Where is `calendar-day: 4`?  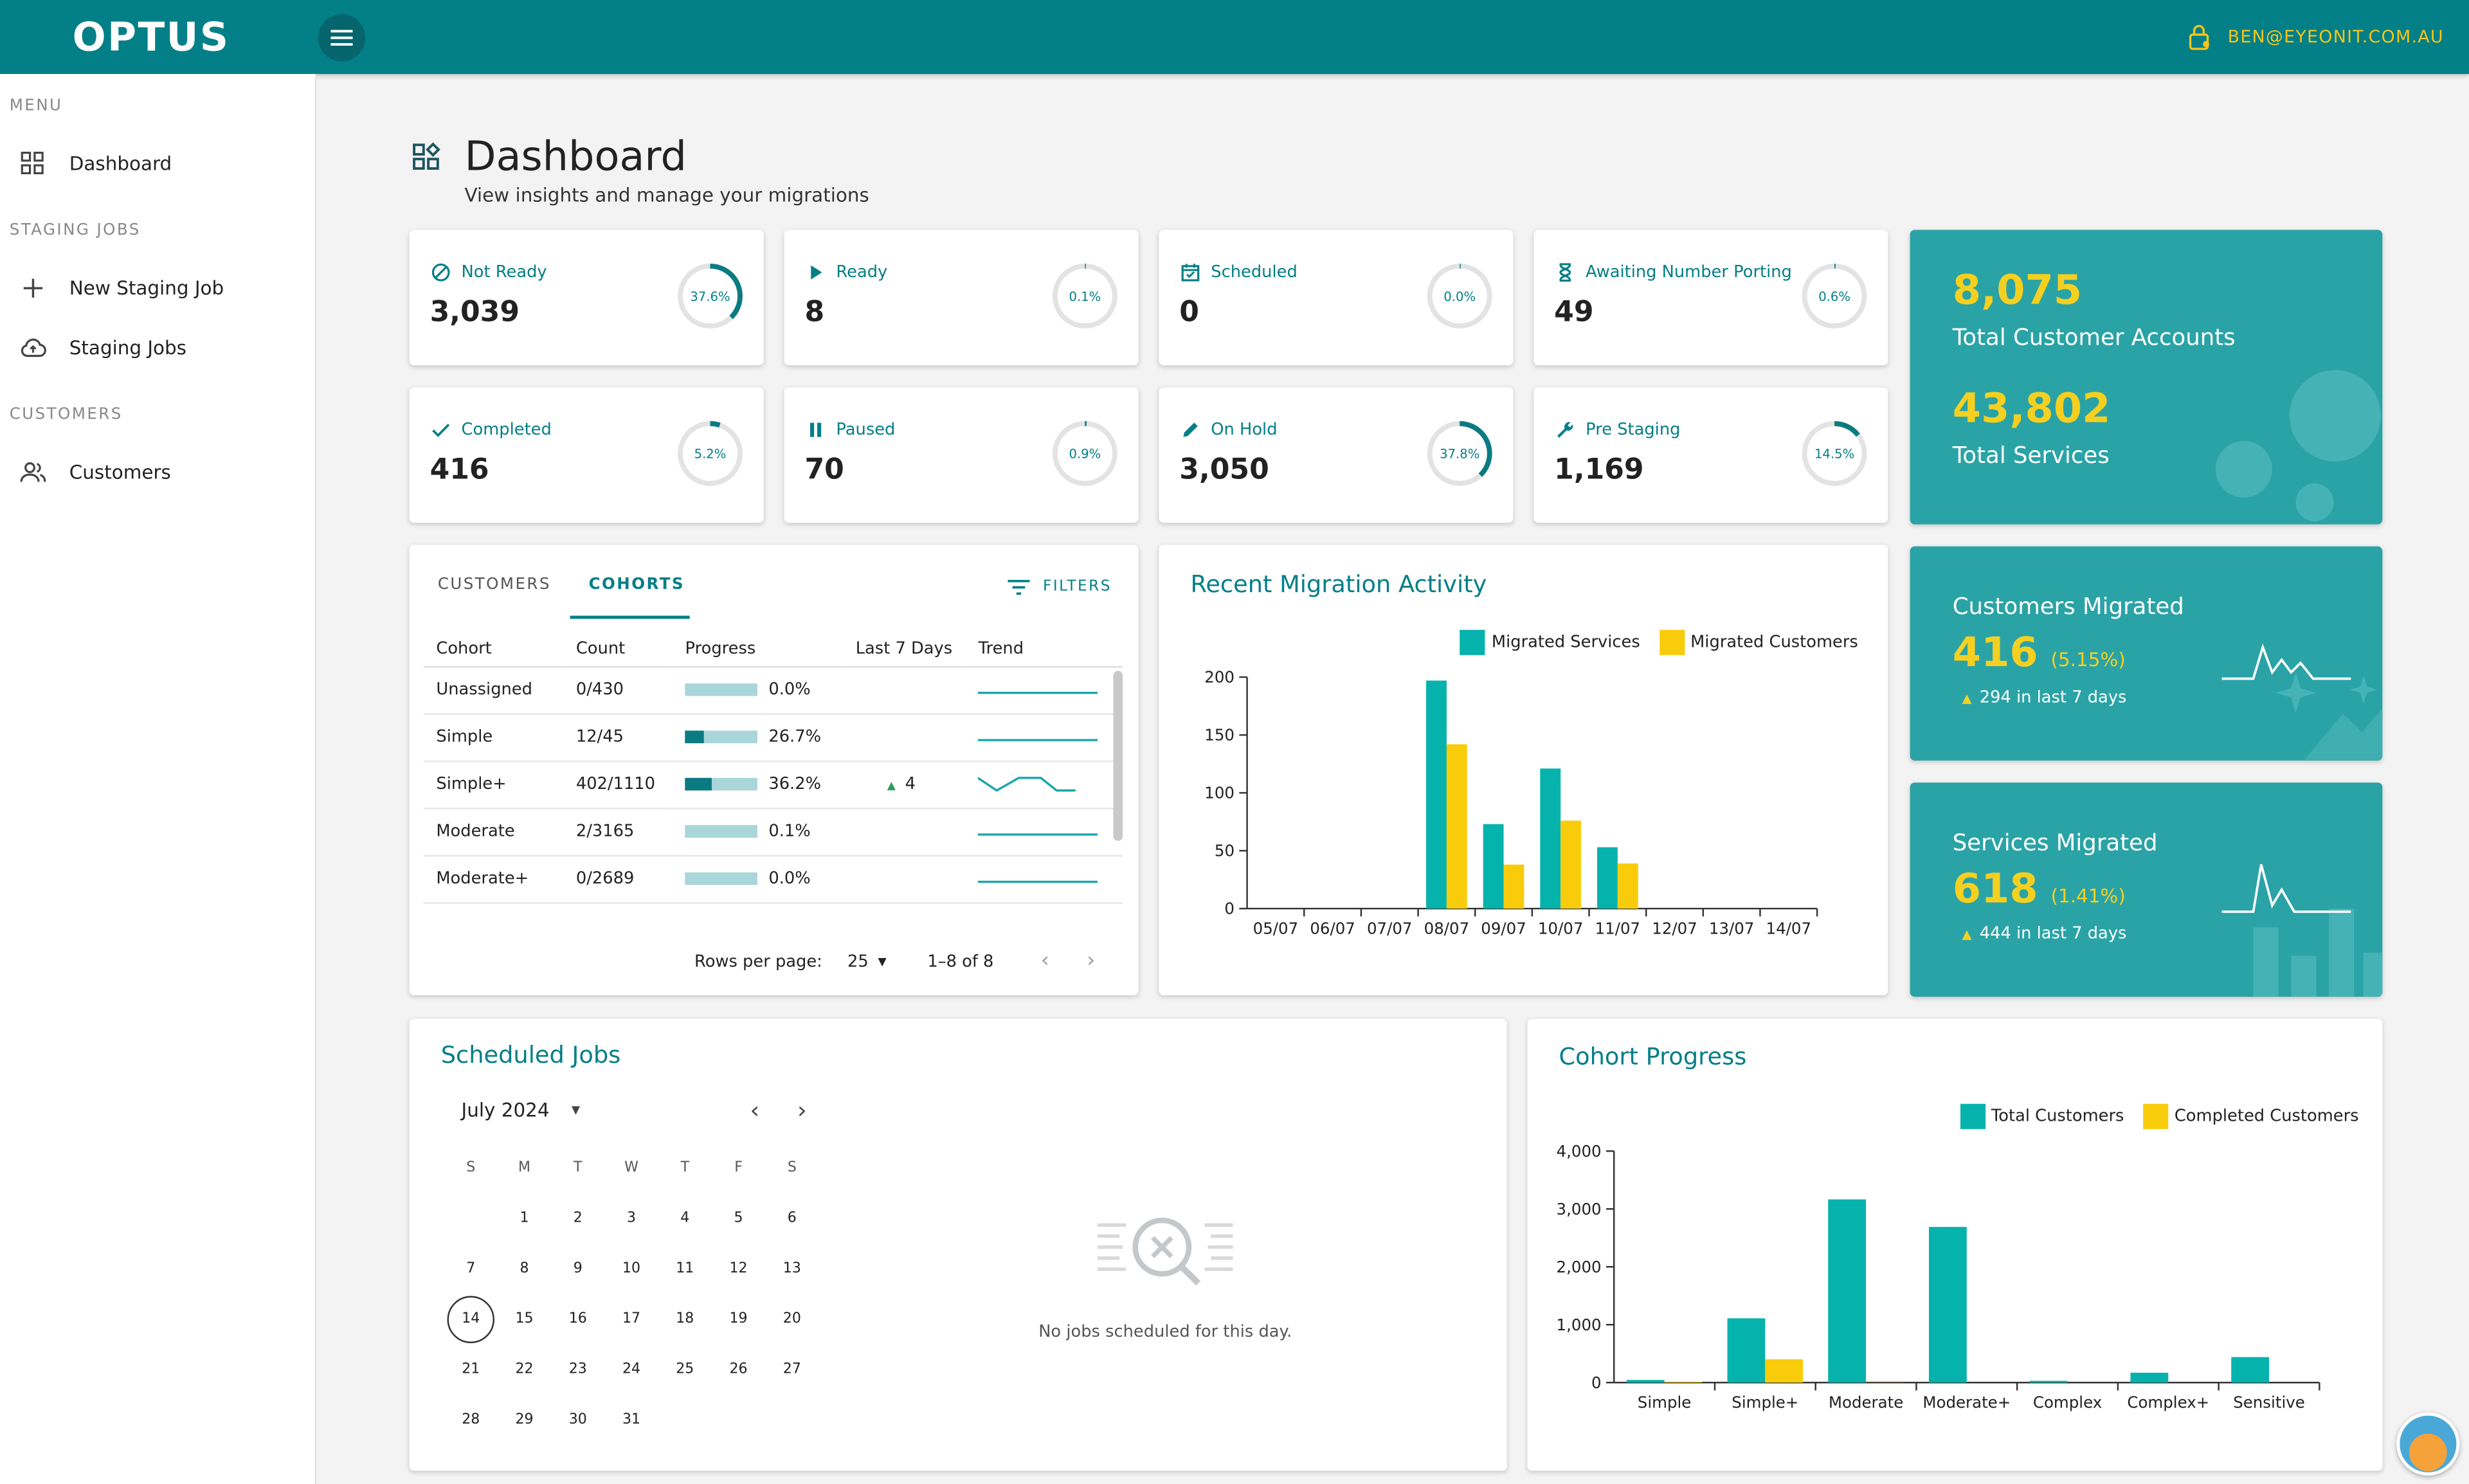
calendar-day: 4 is located at coordinates (685, 1219).